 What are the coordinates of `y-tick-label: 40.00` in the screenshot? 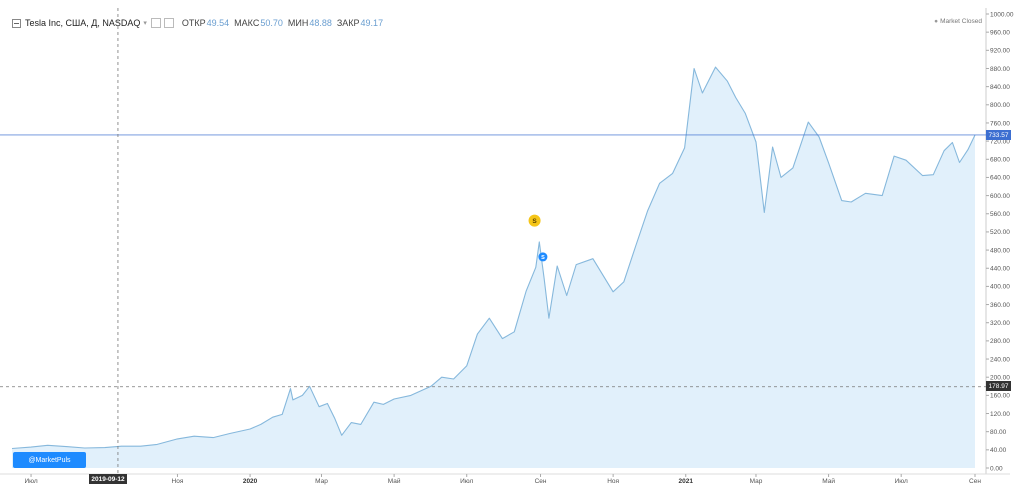 It's located at (998, 450).